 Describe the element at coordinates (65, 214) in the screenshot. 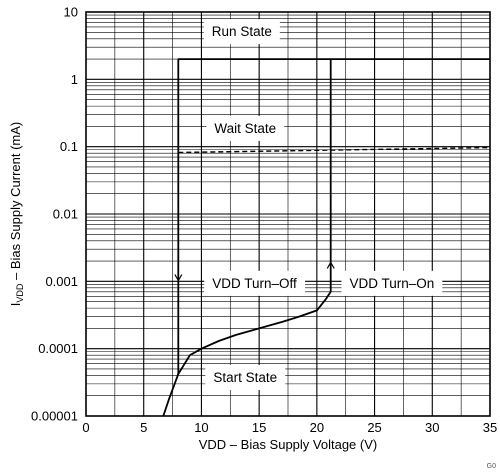

I see `y-tick-label: 0.01` at that location.